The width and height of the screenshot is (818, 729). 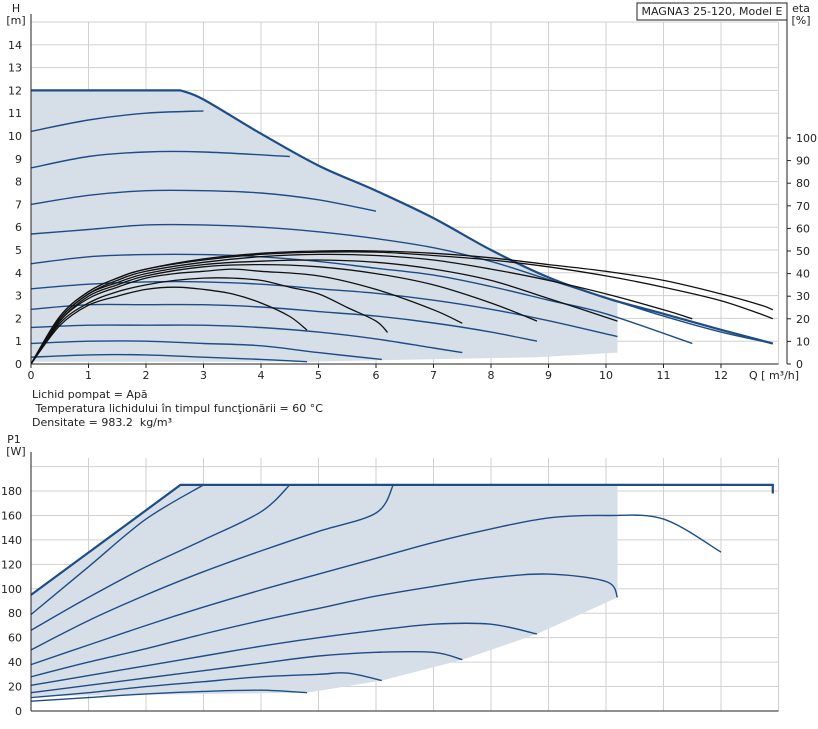 What do you see at coordinates (31, 375) in the screenshot?
I see `flow-tick-label: 0` at bounding box center [31, 375].